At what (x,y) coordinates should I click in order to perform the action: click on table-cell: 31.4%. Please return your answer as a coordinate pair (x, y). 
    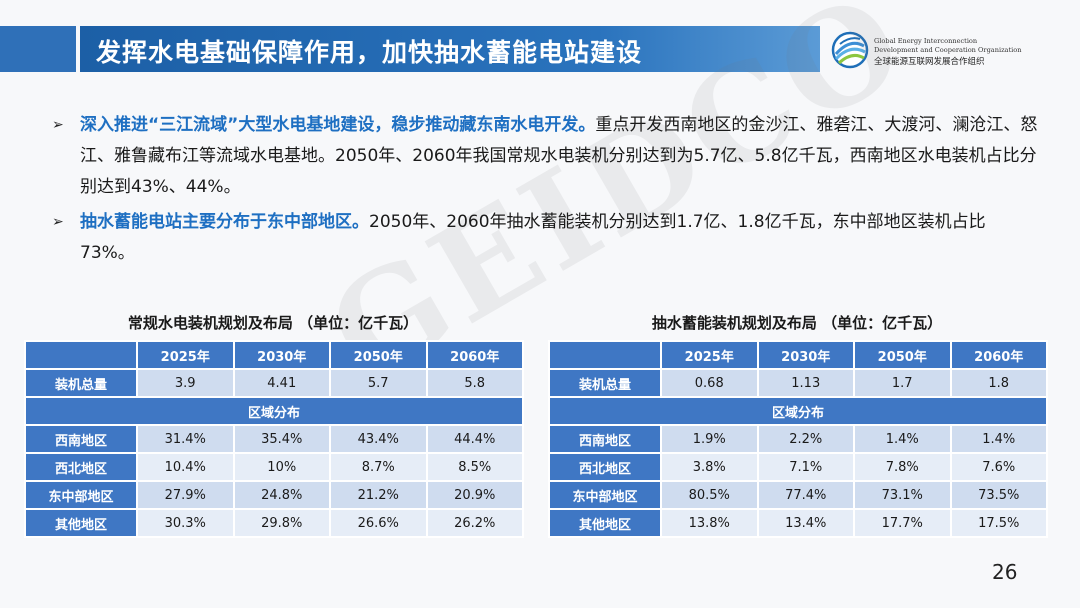
    Looking at the image, I should click on (185, 439).